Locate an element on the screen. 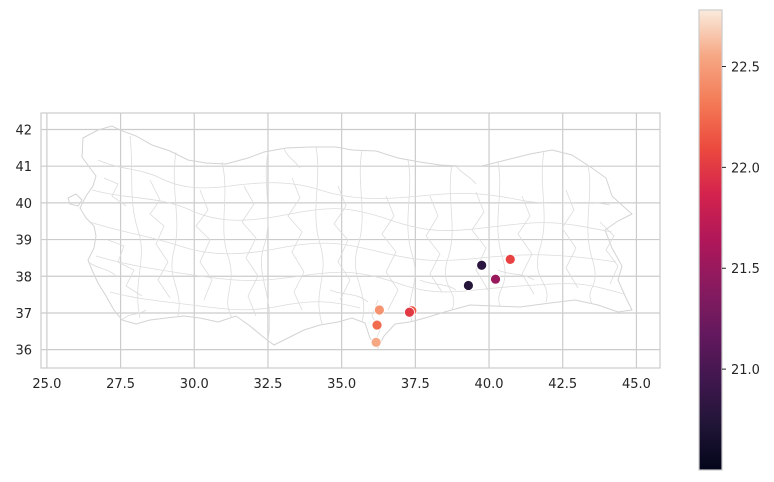 The width and height of the screenshot is (774, 482). y-tick-label: 40 is located at coordinates (23, 204).